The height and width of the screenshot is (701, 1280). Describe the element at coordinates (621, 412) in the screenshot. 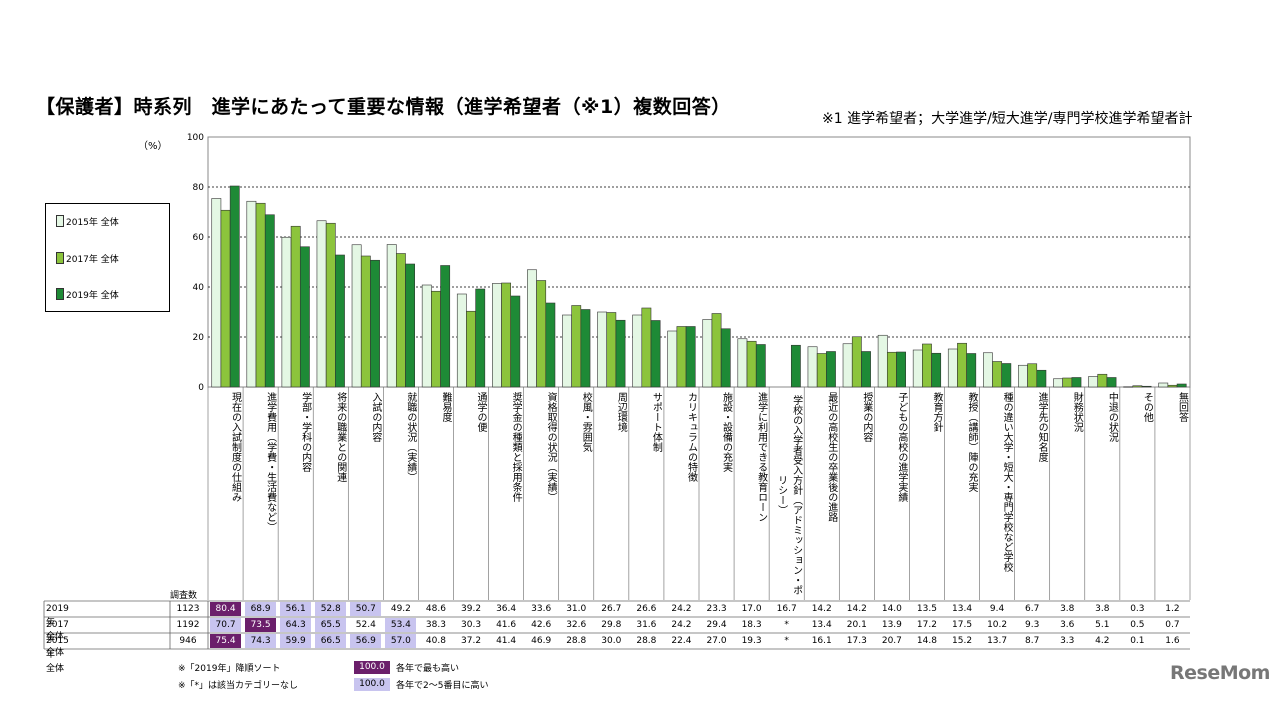

I see `category-label: 周辺環境` at that location.